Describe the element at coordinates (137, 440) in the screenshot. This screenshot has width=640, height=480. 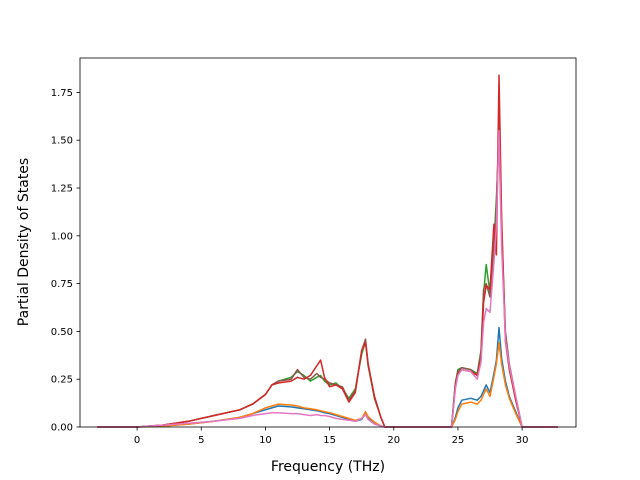
I see `x-tick-label: 0` at that location.